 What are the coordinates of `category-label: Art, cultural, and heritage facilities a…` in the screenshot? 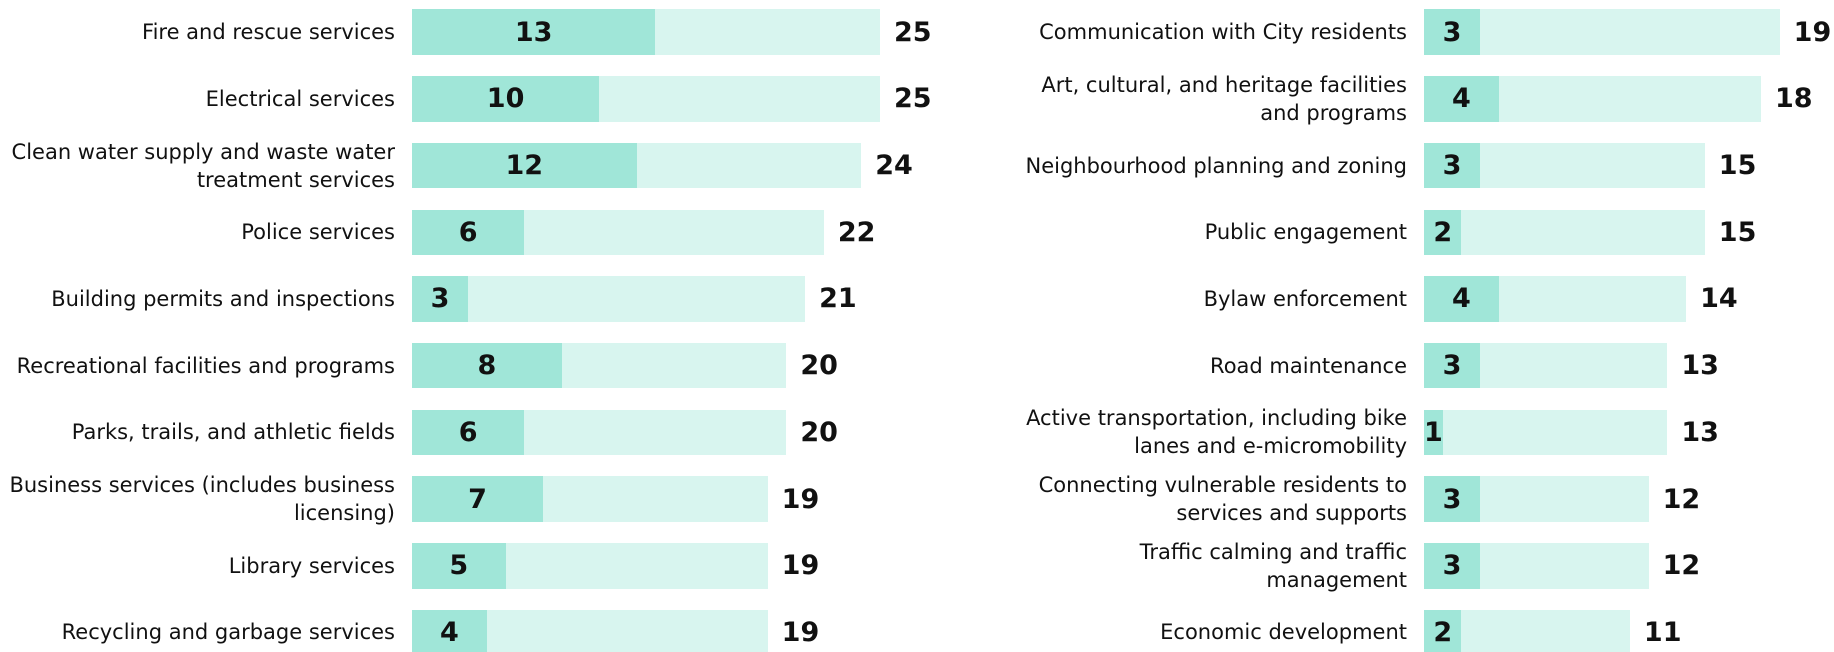 It's located at (1224, 98).